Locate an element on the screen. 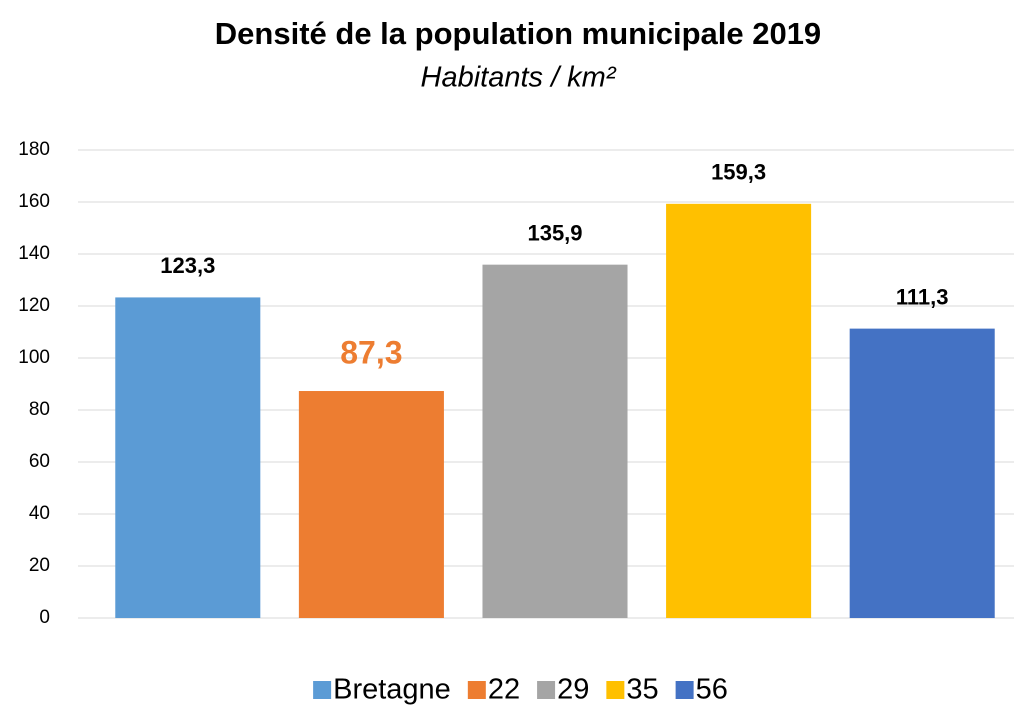  legend-label: 22 is located at coordinates (504, 690).